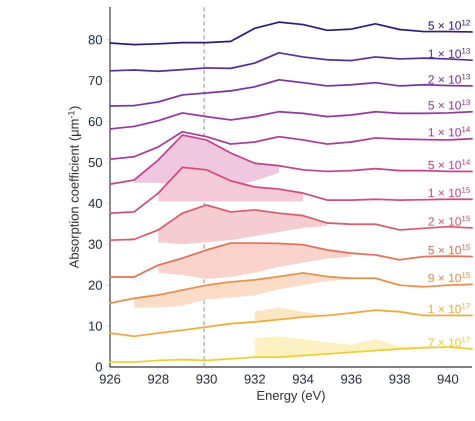  I want to click on series-label: 1 × 10$^{17}$, so click(449, 308).